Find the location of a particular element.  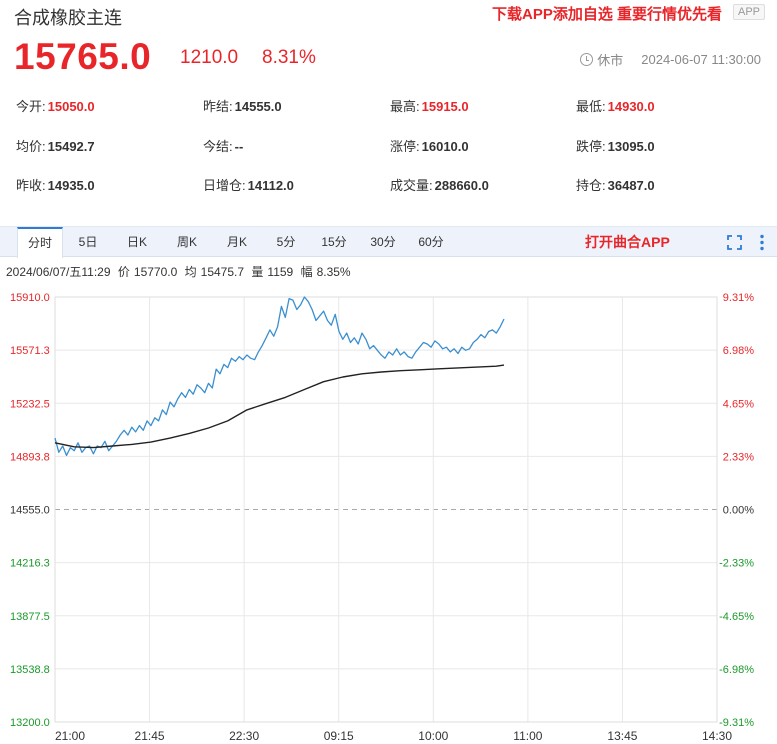

x-tick-label: 09:15 is located at coordinates (339, 736).